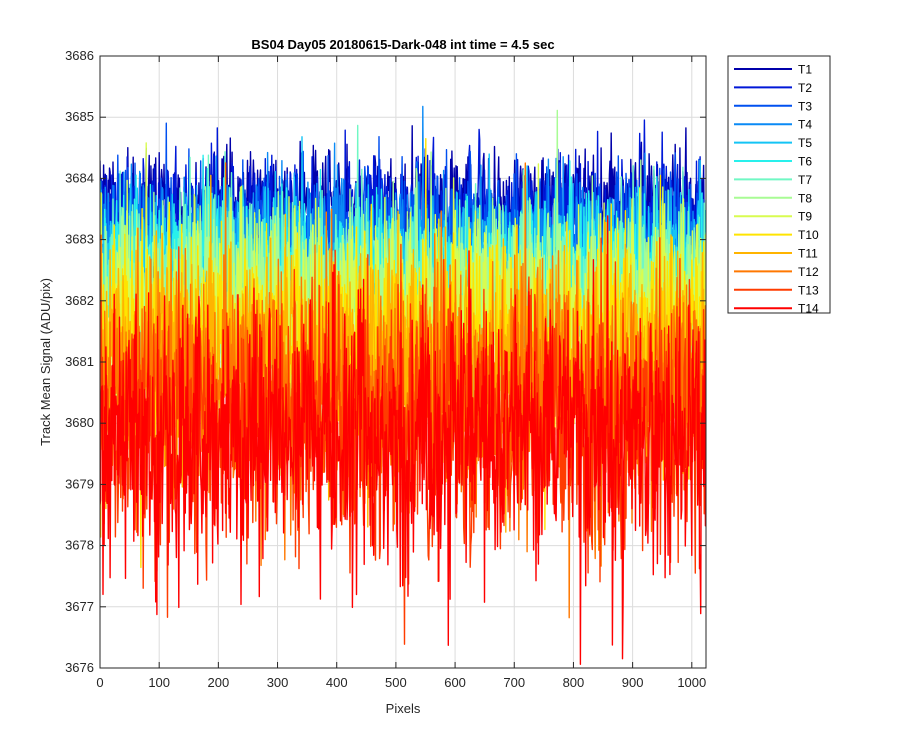 The height and width of the screenshot is (755, 900). Describe the element at coordinates (808, 254) in the screenshot. I see `legend-label-t11: T11` at that location.